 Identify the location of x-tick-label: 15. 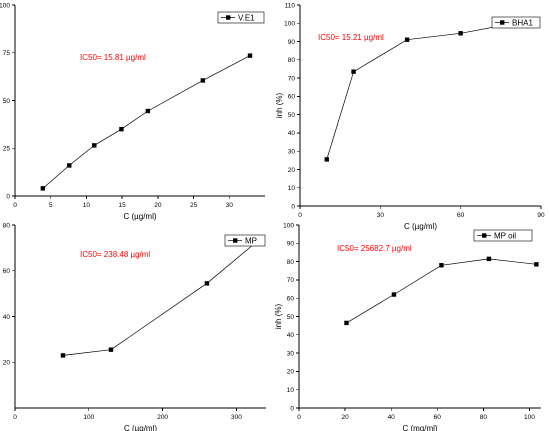
(123, 205).